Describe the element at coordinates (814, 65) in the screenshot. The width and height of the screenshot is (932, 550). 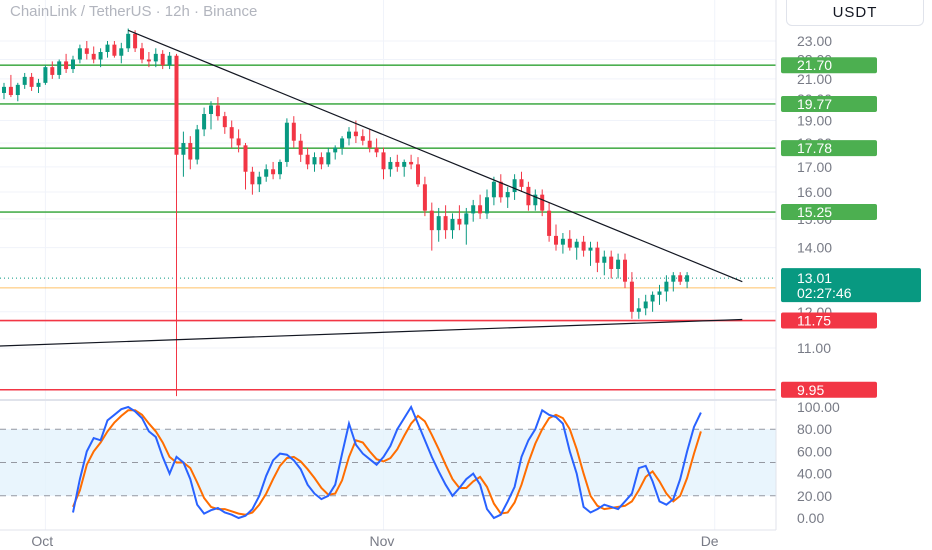
I see `level-tag-label: 21.70` at that location.